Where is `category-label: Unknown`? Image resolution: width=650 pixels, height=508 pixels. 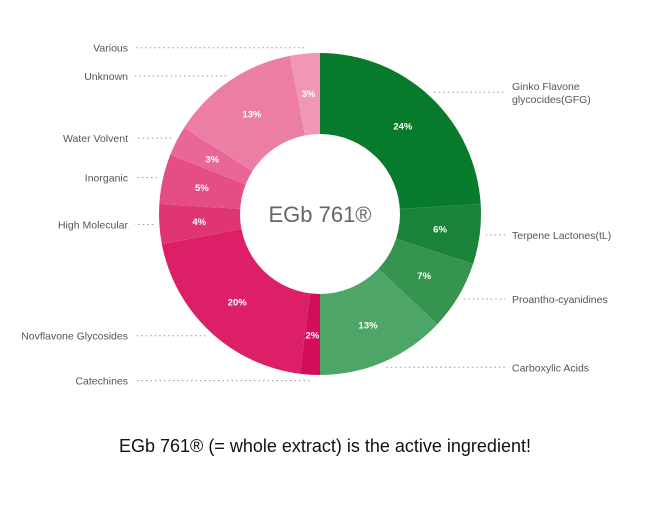
category-label: Unknown is located at coordinates (106, 77).